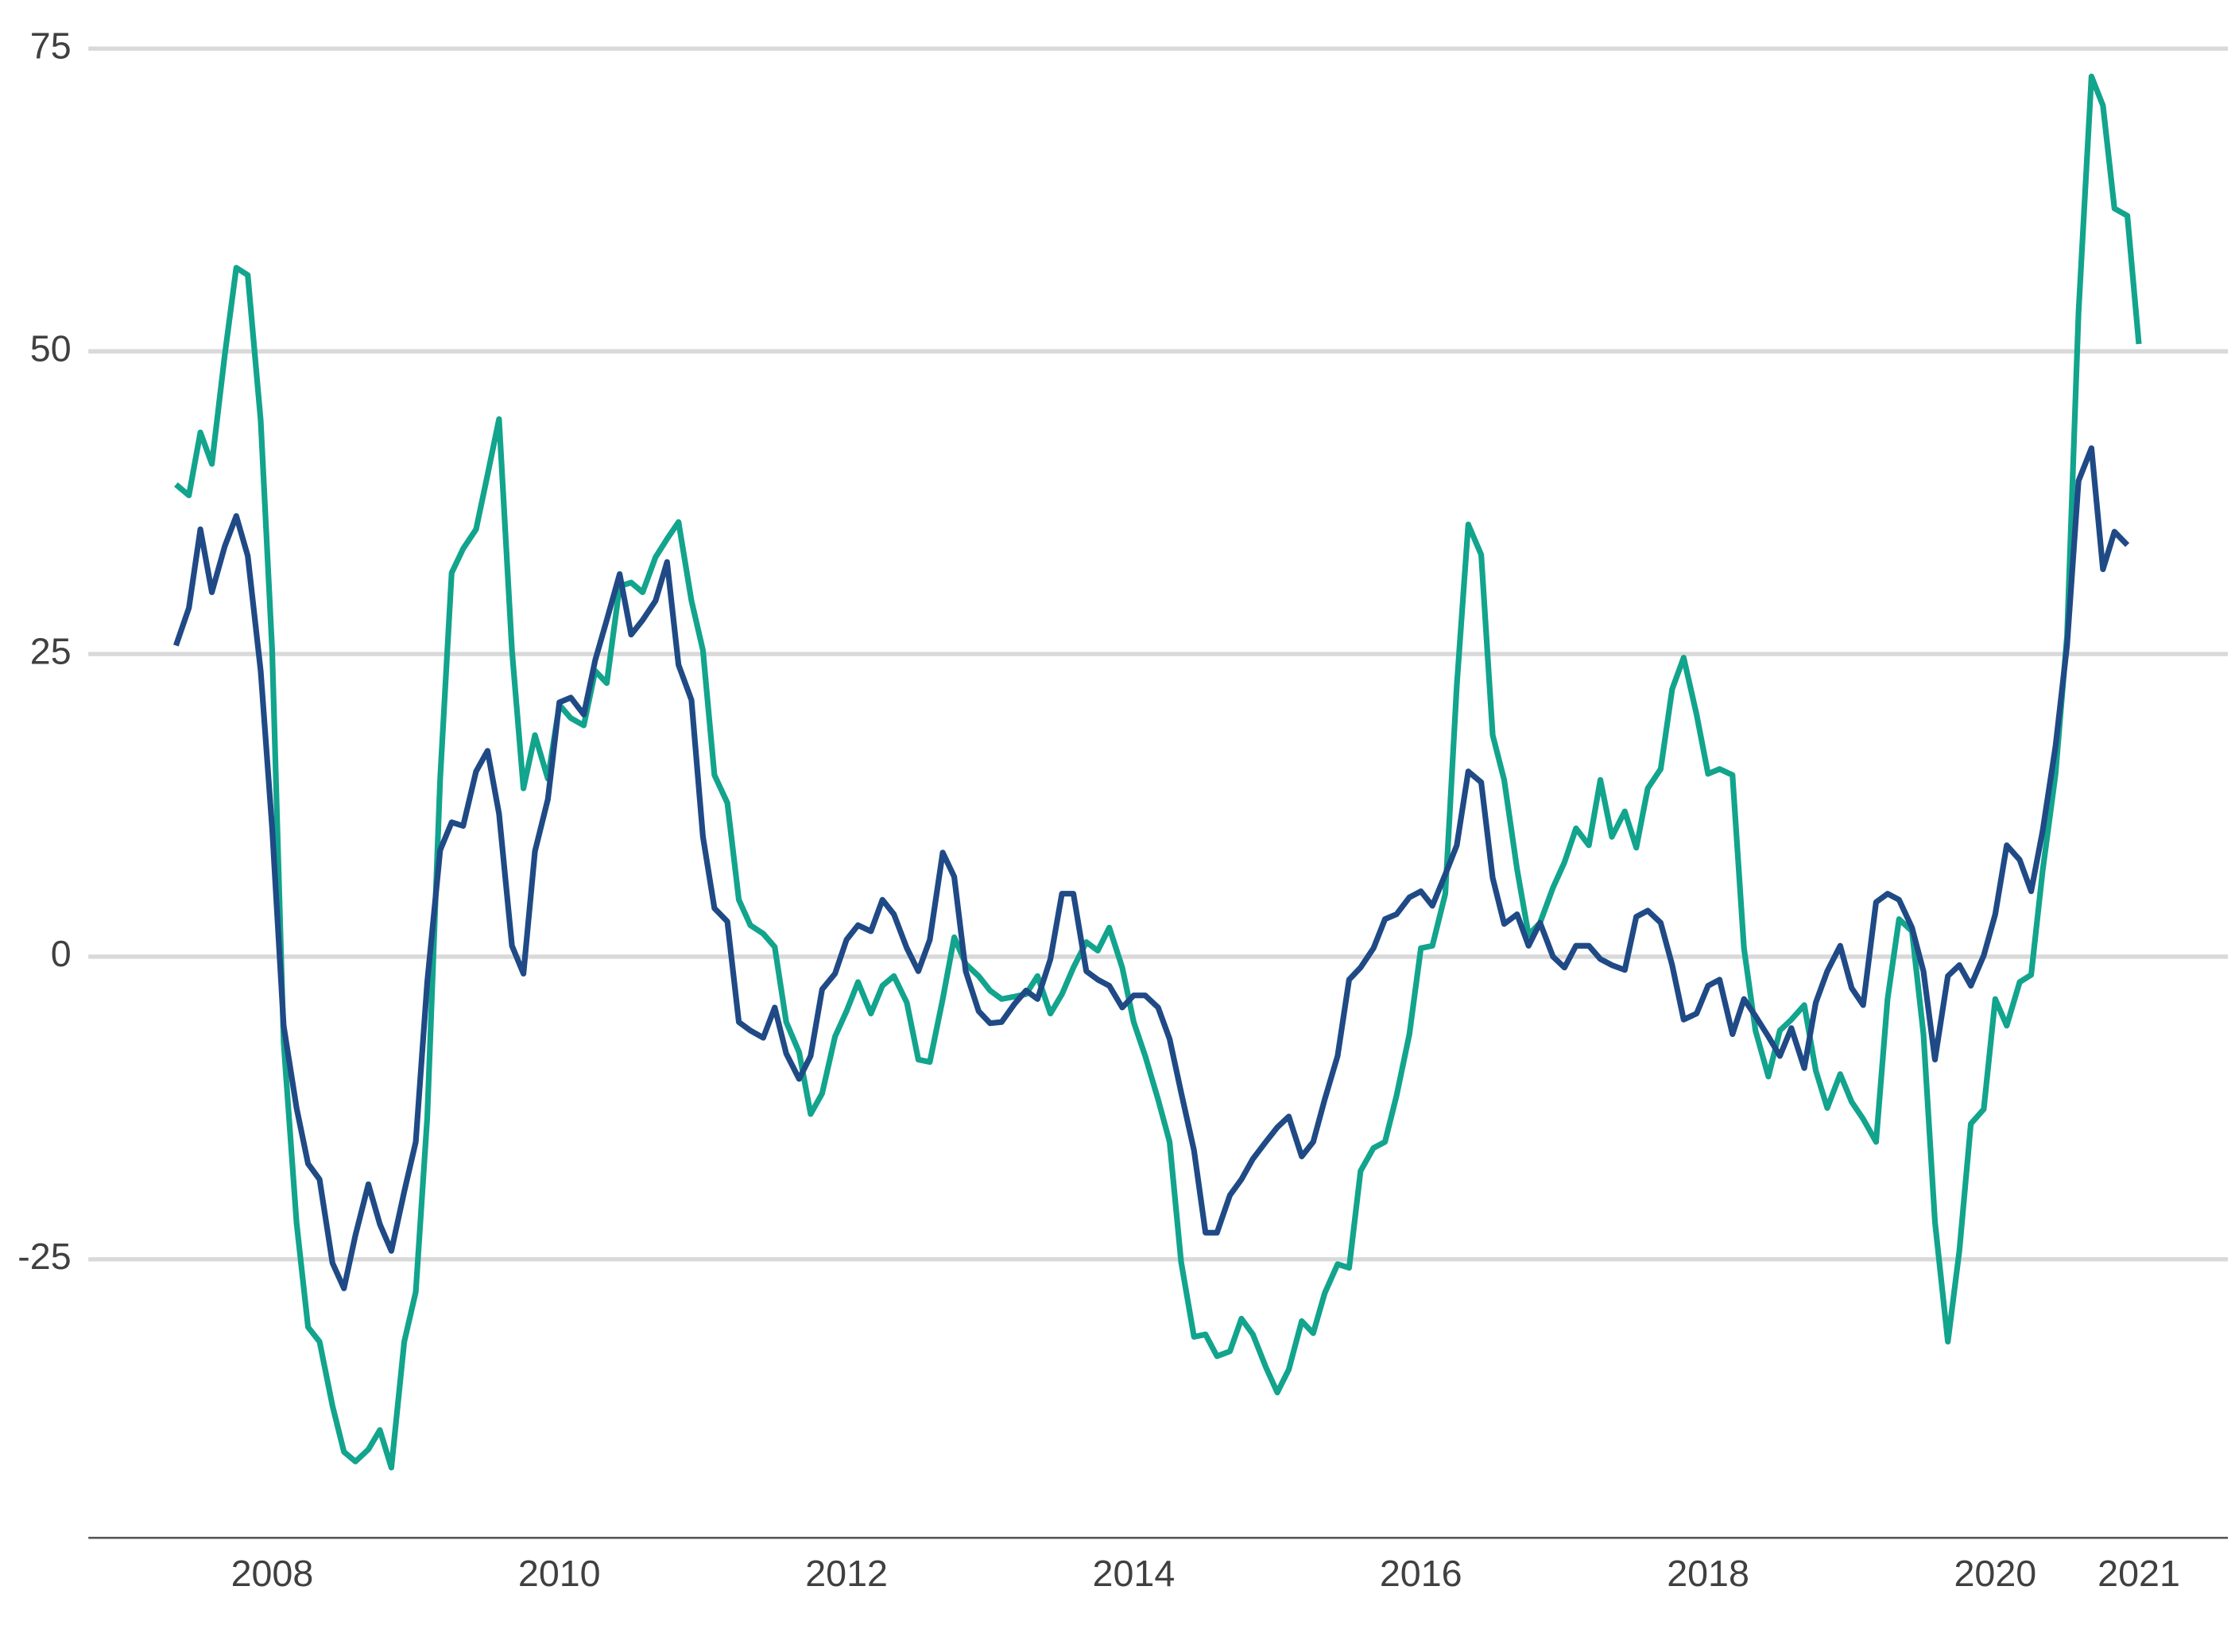 This screenshot has width=2235, height=1652. What do you see at coordinates (1708, 1574) in the screenshot?
I see `x-tick-label: 2018` at bounding box center [1708, 1574].